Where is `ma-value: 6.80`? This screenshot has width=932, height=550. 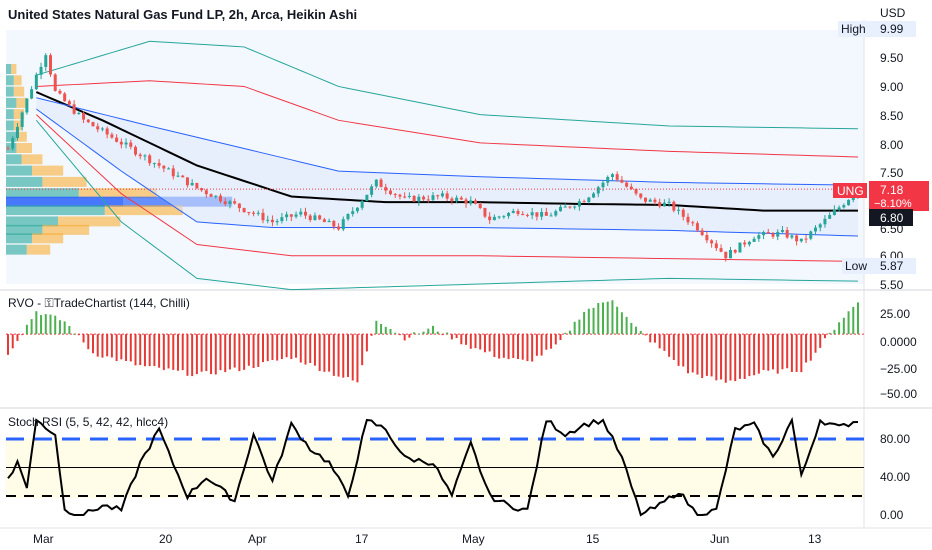
ma-value: 6.80 is located at coordinates (892, 218).